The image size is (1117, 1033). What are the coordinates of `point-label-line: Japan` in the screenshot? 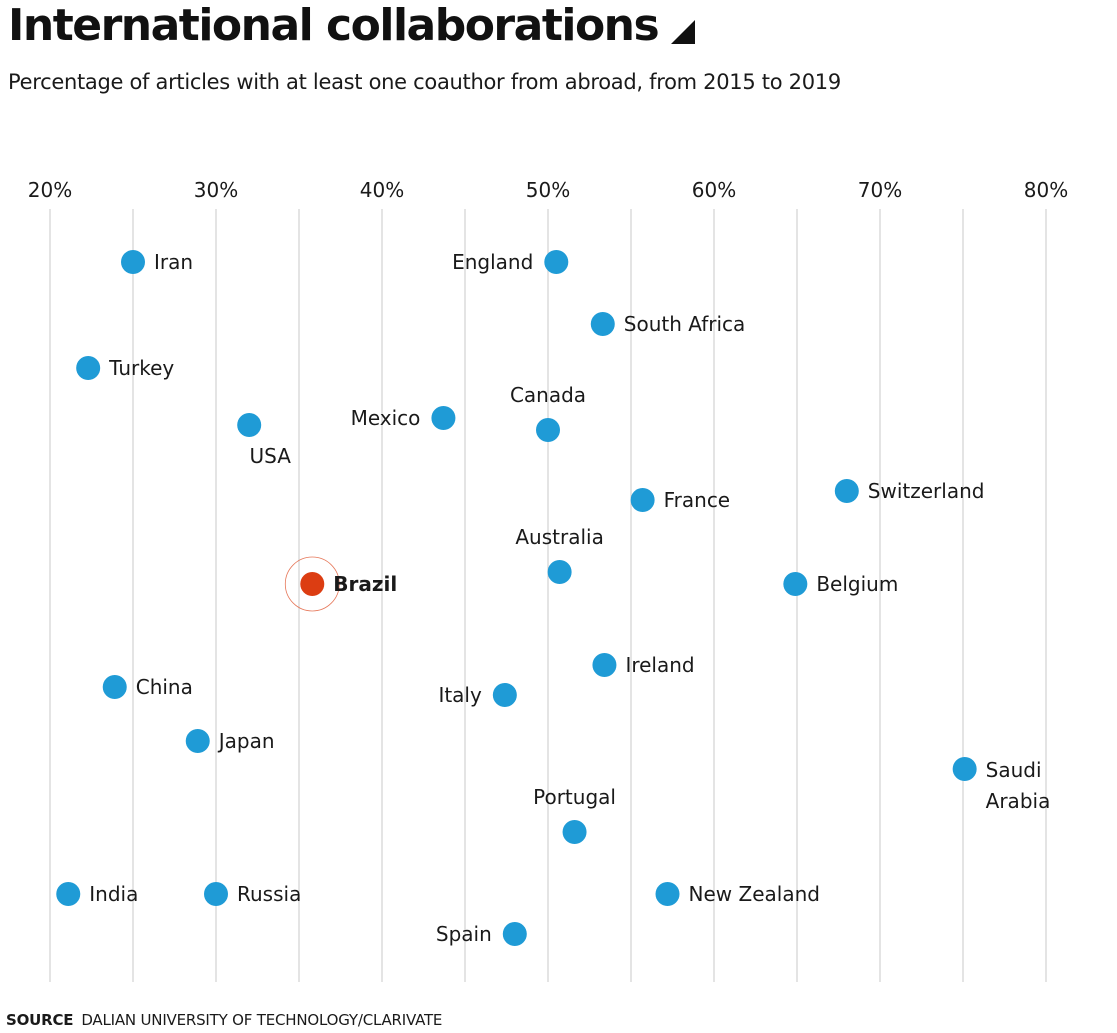 It's located at (246, 741).